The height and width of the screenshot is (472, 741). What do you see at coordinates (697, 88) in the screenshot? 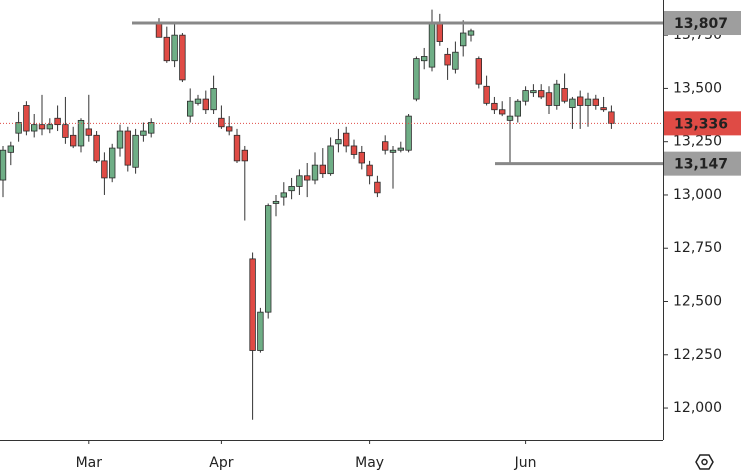
I see `y-tick-label: 13,500` at bounding box center [697, 88].